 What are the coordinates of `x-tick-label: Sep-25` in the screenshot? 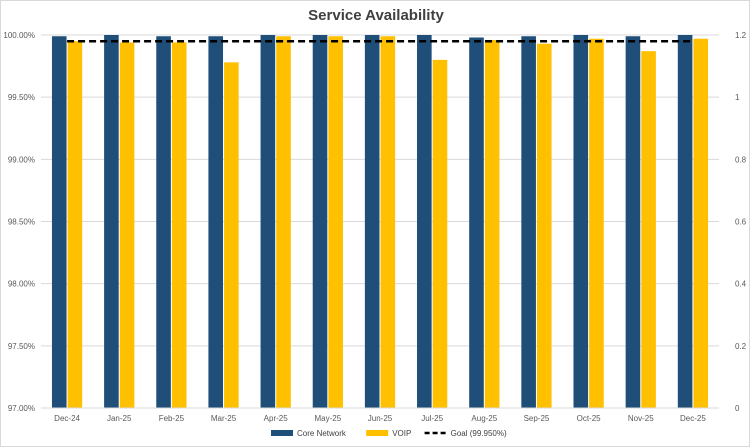 It's located at (537, 418).